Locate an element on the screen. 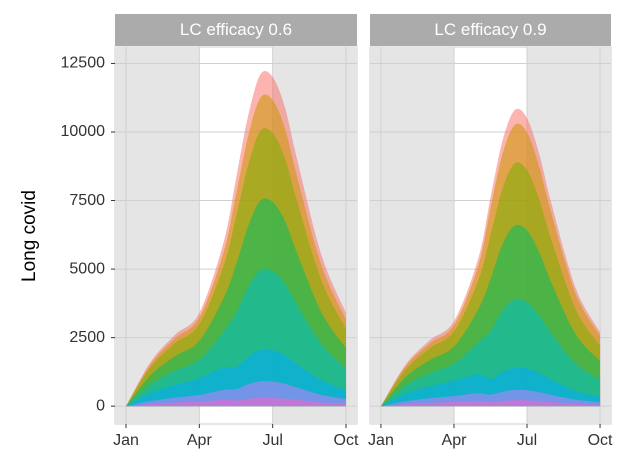 This screenshot has height=459, width=620. y-tick-label: 7500 is located at coordinates (87, 200).